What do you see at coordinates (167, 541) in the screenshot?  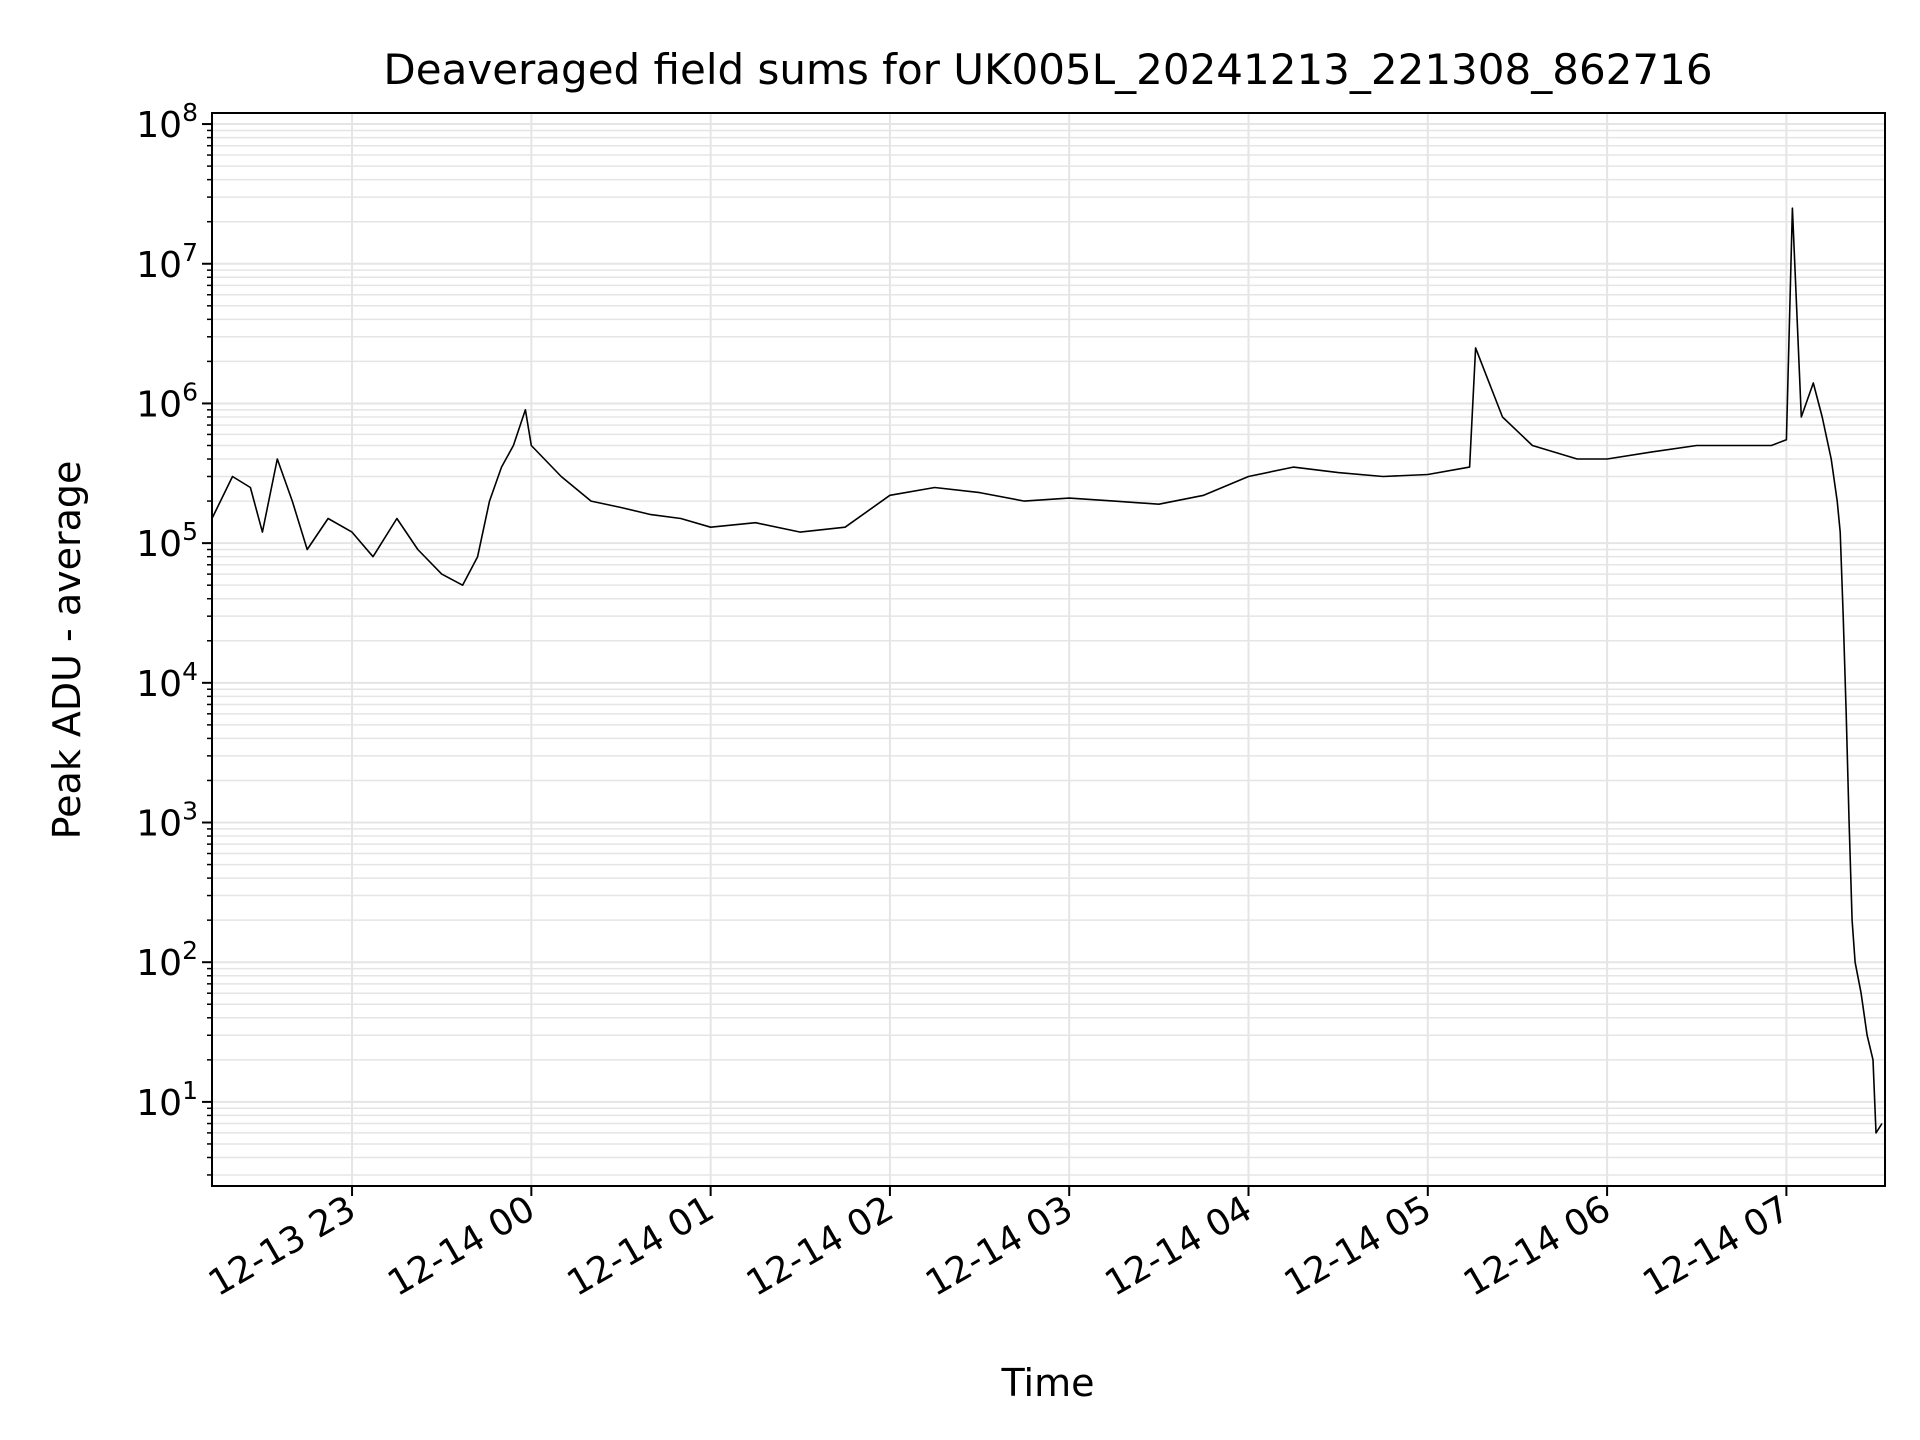 I see `y-tick-label: 10⁵` at bounding box center [167, 541].